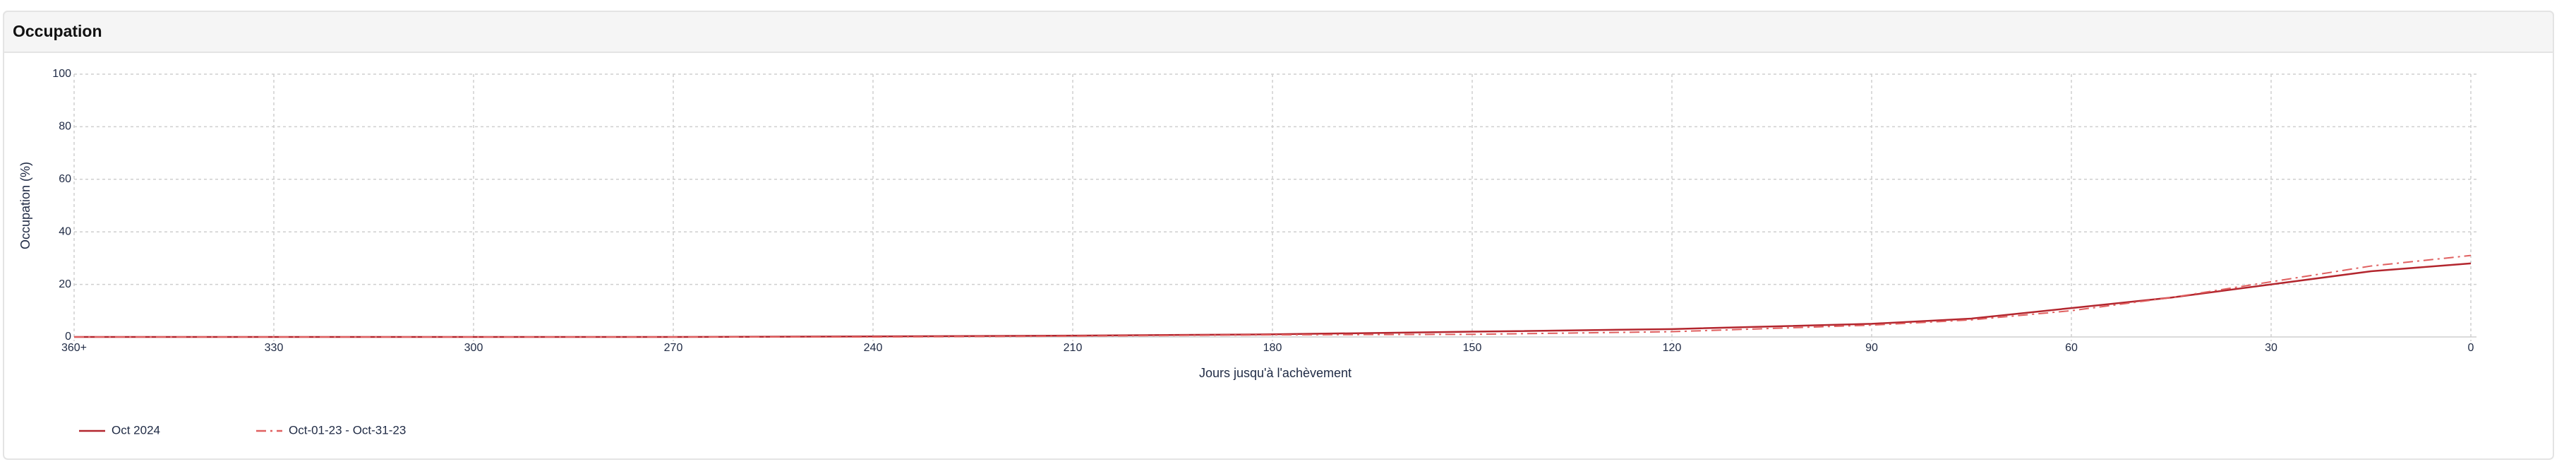 Image resolution: width=2576 pixels, height=474 pixels. I want to click on x-tick-label: 300, so click(473, 348).